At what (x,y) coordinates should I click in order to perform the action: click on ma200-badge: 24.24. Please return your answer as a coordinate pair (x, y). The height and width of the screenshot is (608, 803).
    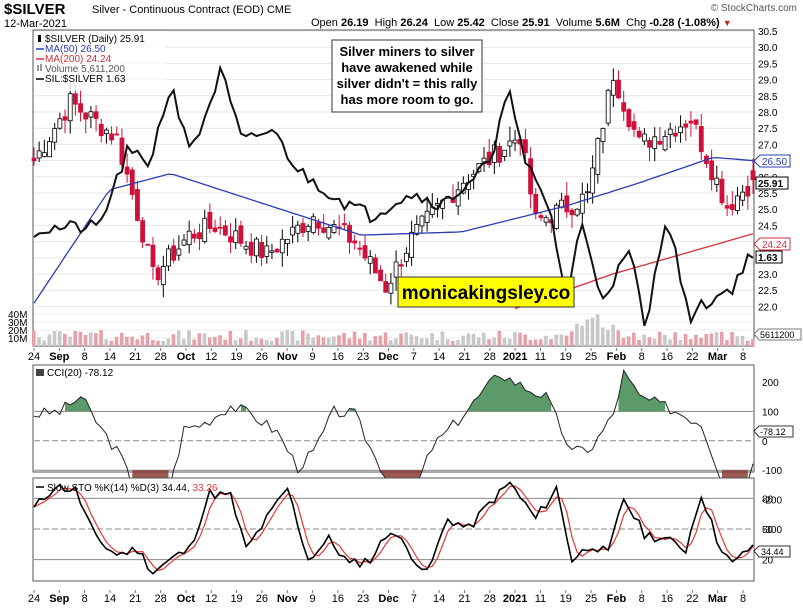
    Looking at the image, I should click on (772, 244).